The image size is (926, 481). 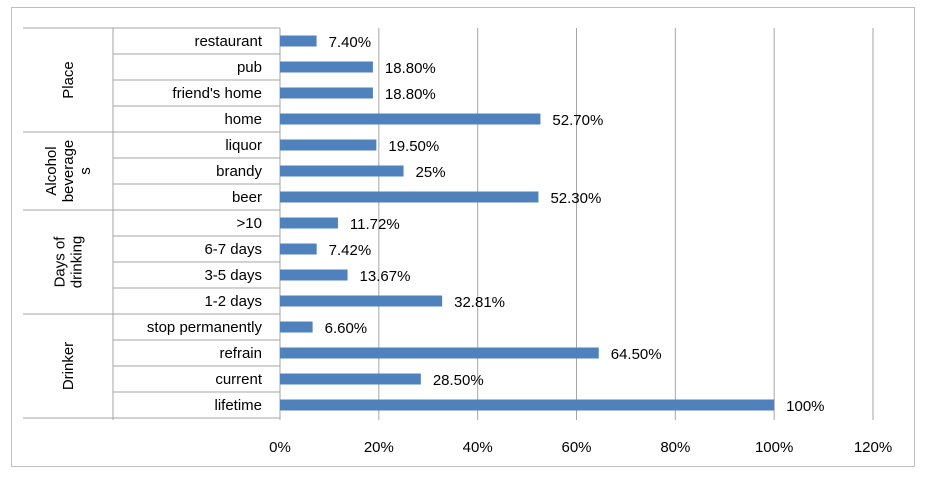 I want to click on data-label: 7.42%, so click(x=350, y=250).